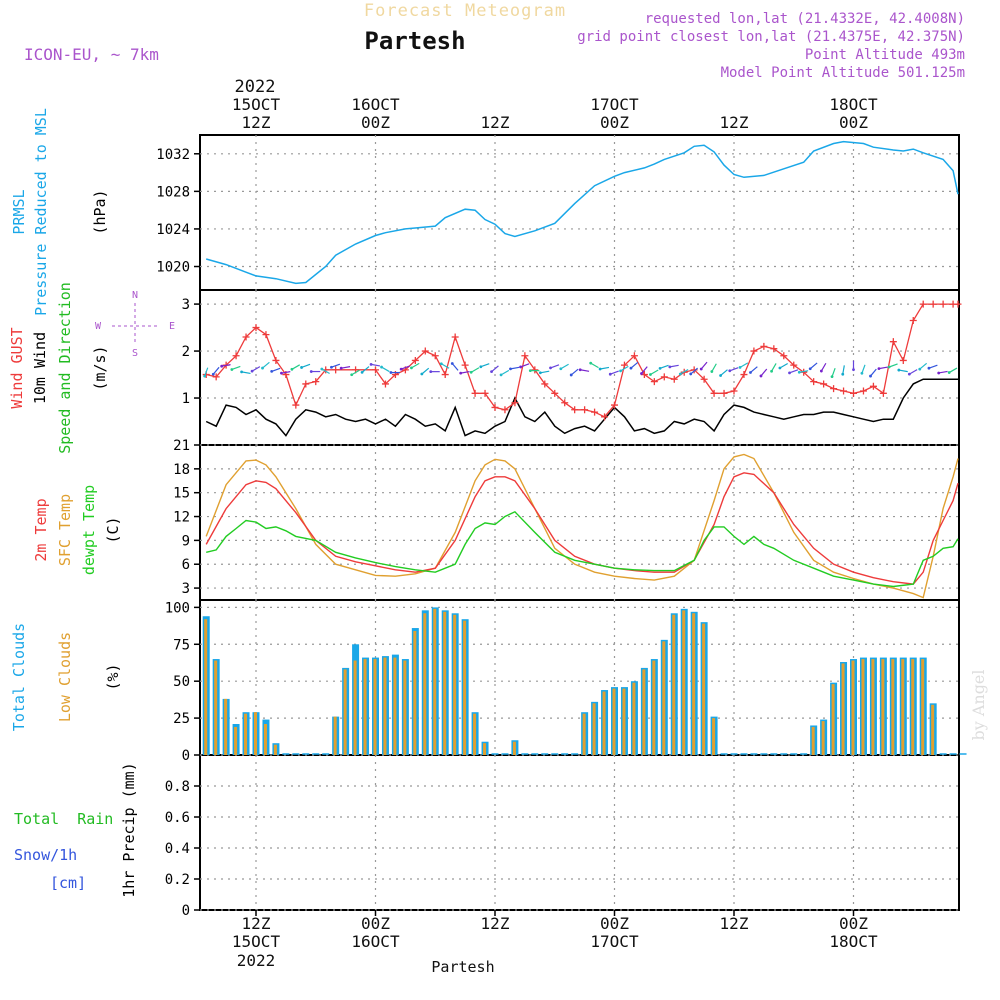 This screenshot has width=1000, height=1000. I want to click on top-date-label: 15OCT, so click(256, 104).